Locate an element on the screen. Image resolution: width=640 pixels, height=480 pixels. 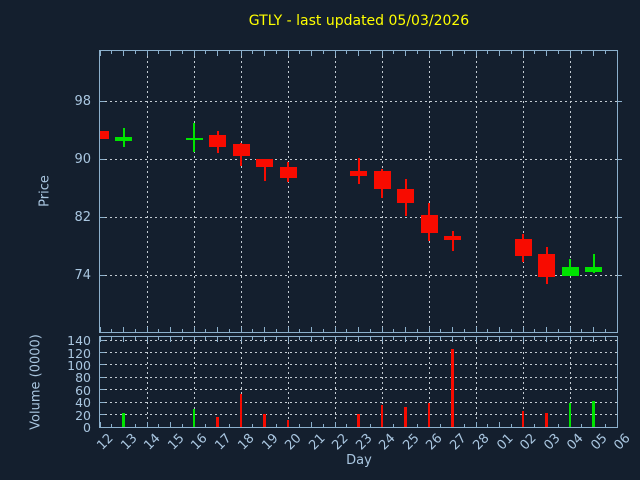
volume-tick-label: 0 is located at coordinates (87, 427).